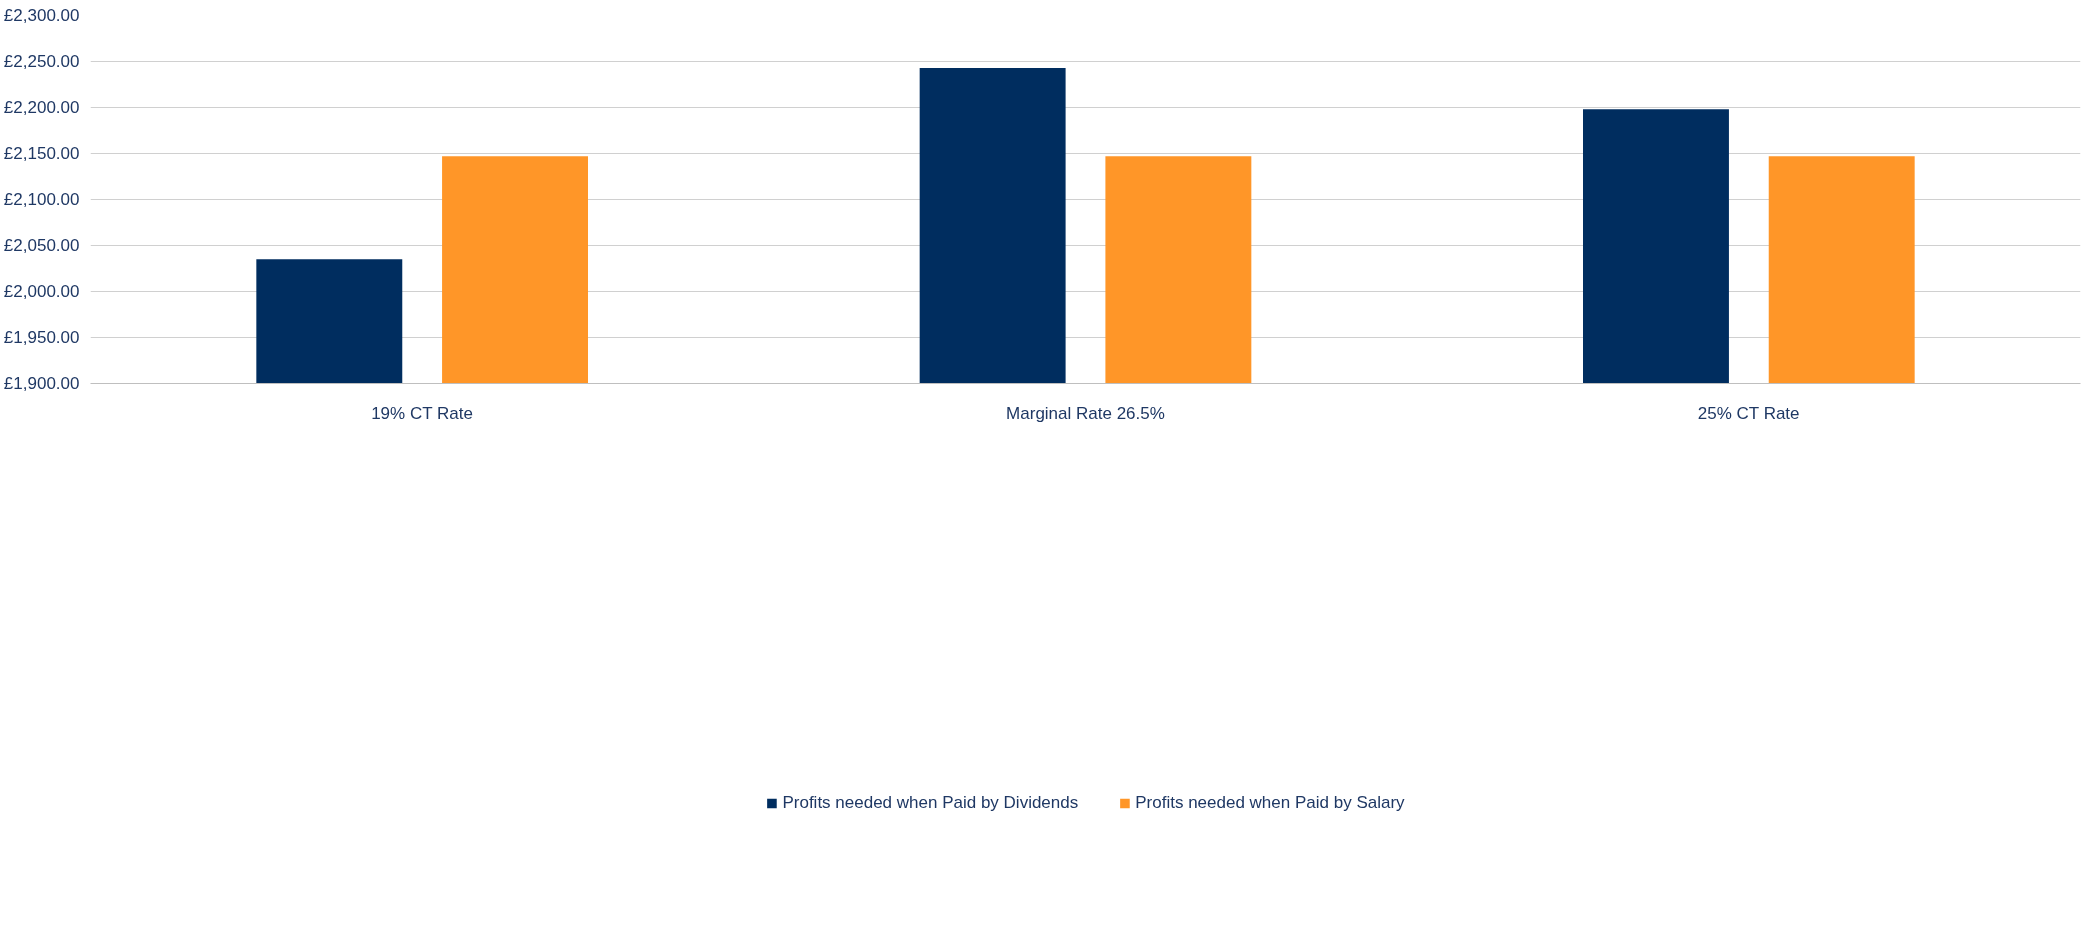  Describe the element at coordinates (41, 153) in the screenshot. I see `y-tick-label: £2,150.00` at that location.